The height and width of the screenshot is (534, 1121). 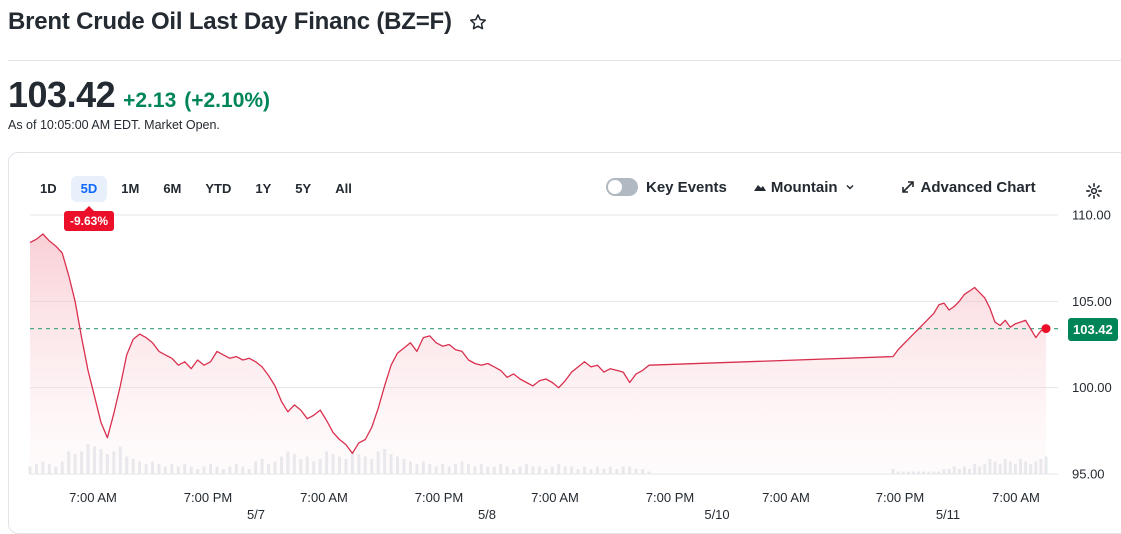 What do you see at coordinates (1088, 474) in the screenshot?
I see `y-tick-label: 95.00` at bounding box center [1088, 474].